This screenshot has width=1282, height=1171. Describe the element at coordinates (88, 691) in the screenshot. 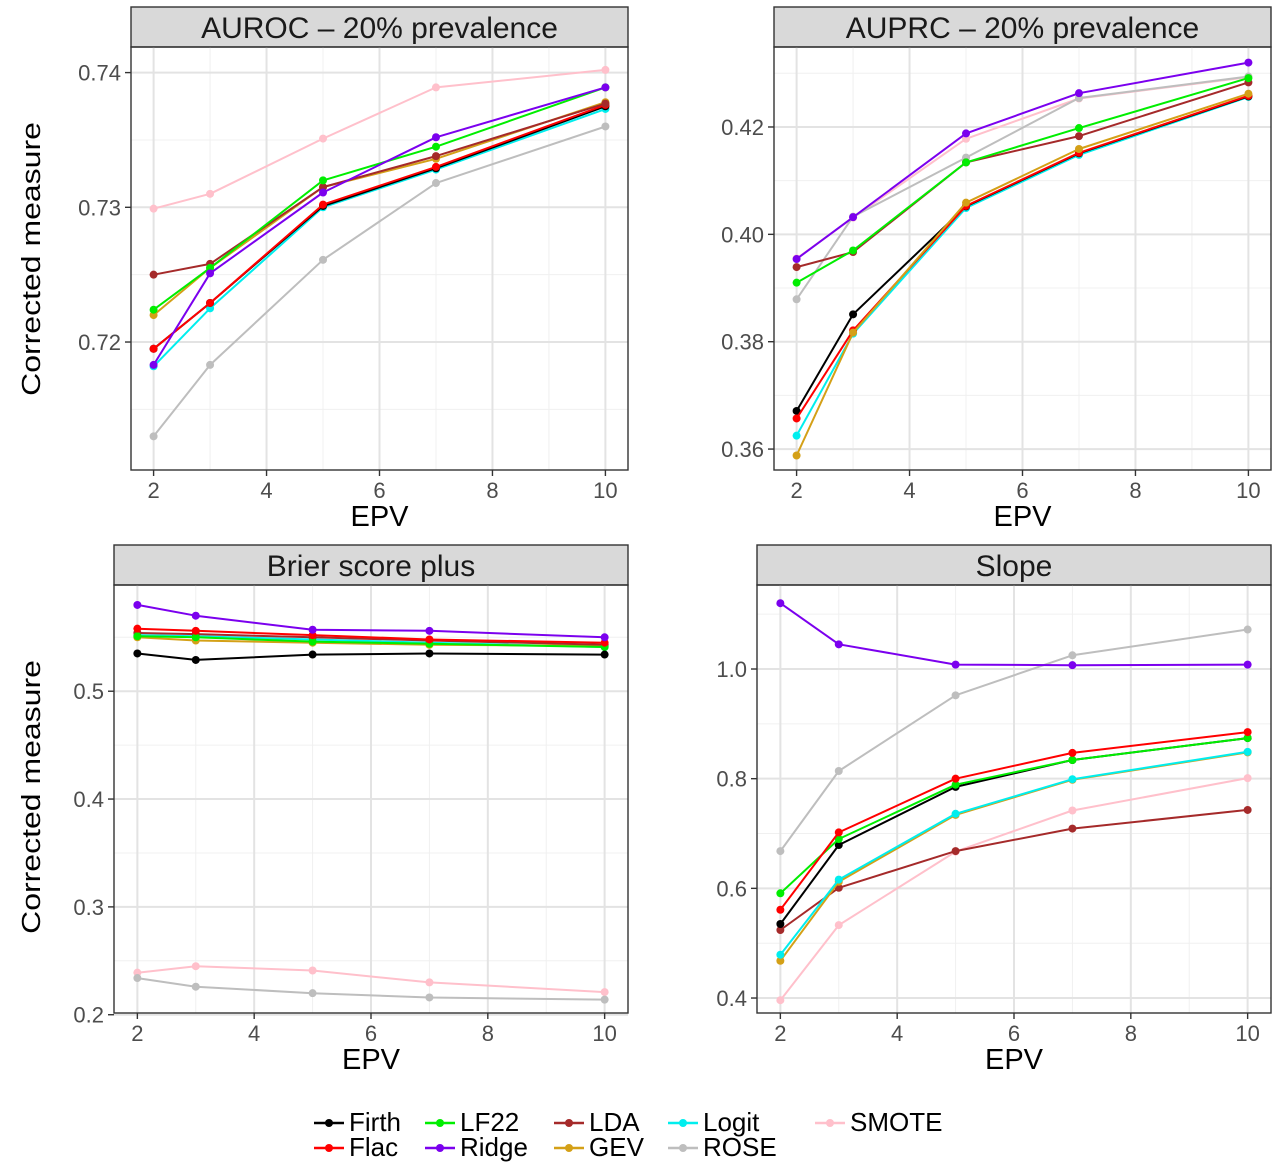

I see `y-tick-label: 0.5` at that location.